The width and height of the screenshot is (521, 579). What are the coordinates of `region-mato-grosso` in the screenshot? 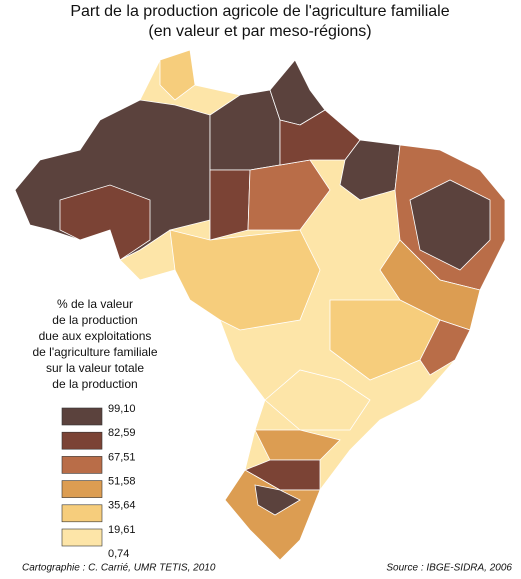 It's located at (245, 280).